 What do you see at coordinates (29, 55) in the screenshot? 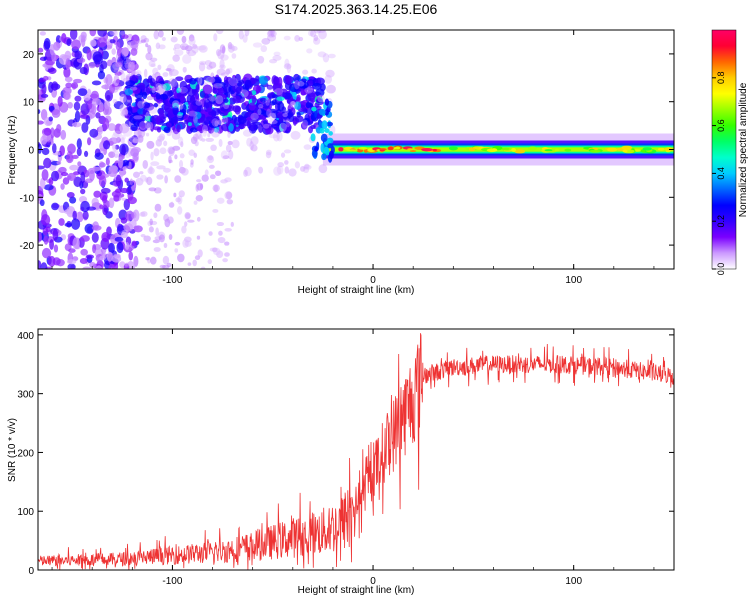
I see `y-tick-label: 20` at bounding box center [29, 55].